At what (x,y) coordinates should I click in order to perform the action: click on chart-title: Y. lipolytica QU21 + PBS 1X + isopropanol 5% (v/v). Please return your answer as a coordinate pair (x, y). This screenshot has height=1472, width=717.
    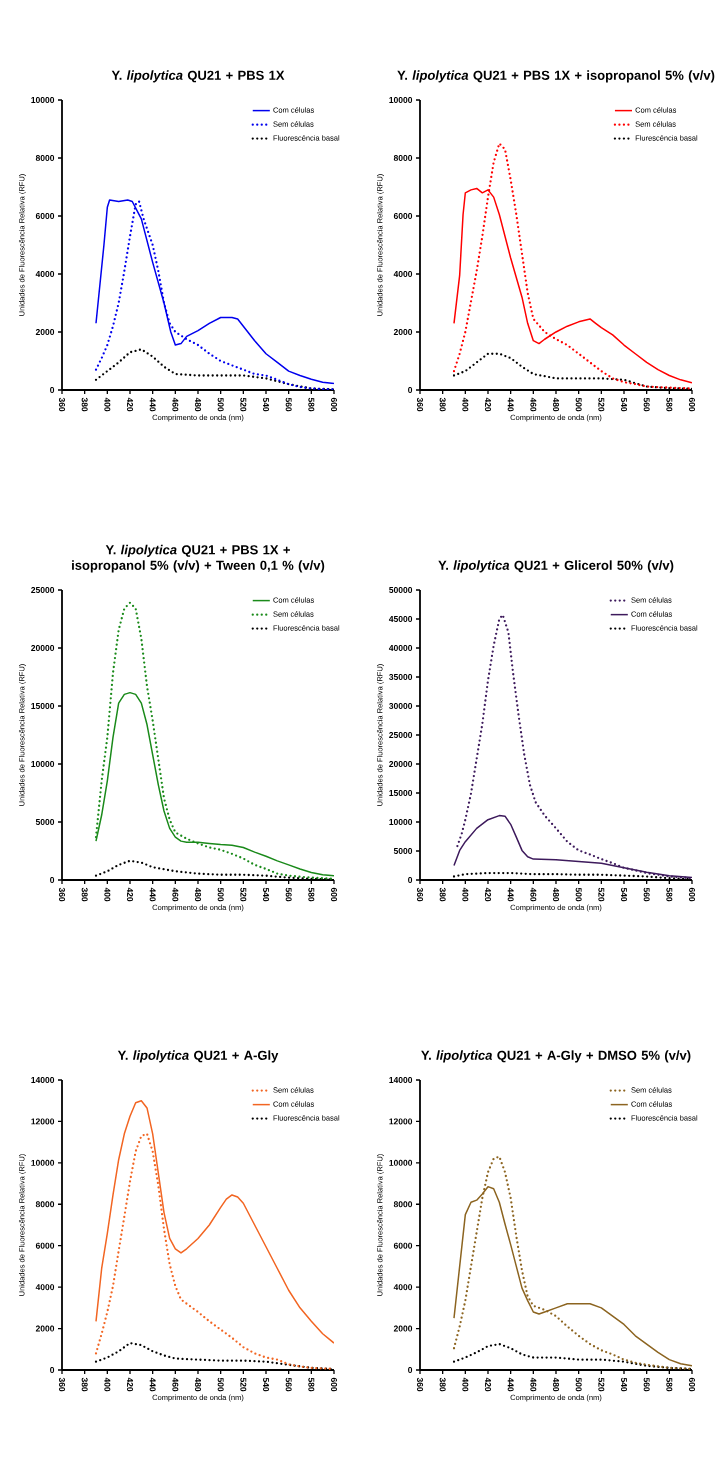
    Looking at the image, I should click on (556, 76).